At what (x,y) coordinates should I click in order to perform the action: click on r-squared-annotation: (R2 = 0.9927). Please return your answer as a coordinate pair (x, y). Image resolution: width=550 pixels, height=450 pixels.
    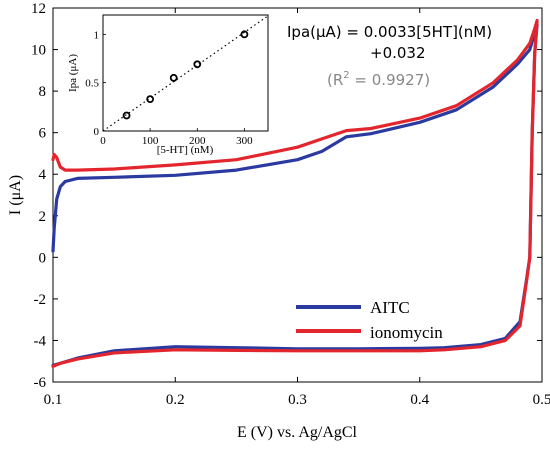
    Looking at the image, I should click on (378, 79).